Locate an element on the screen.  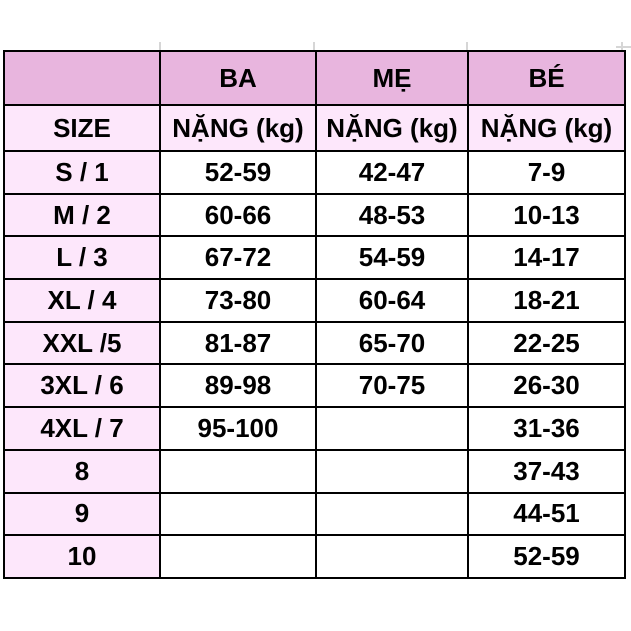
col-header-me: MẸ is located at coordinates (392, 78).